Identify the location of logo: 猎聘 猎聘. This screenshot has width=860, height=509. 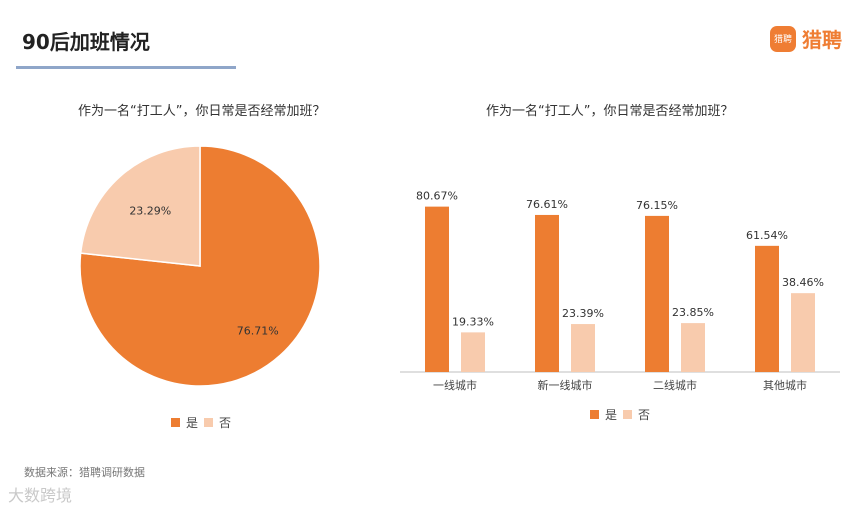
(806, 38).